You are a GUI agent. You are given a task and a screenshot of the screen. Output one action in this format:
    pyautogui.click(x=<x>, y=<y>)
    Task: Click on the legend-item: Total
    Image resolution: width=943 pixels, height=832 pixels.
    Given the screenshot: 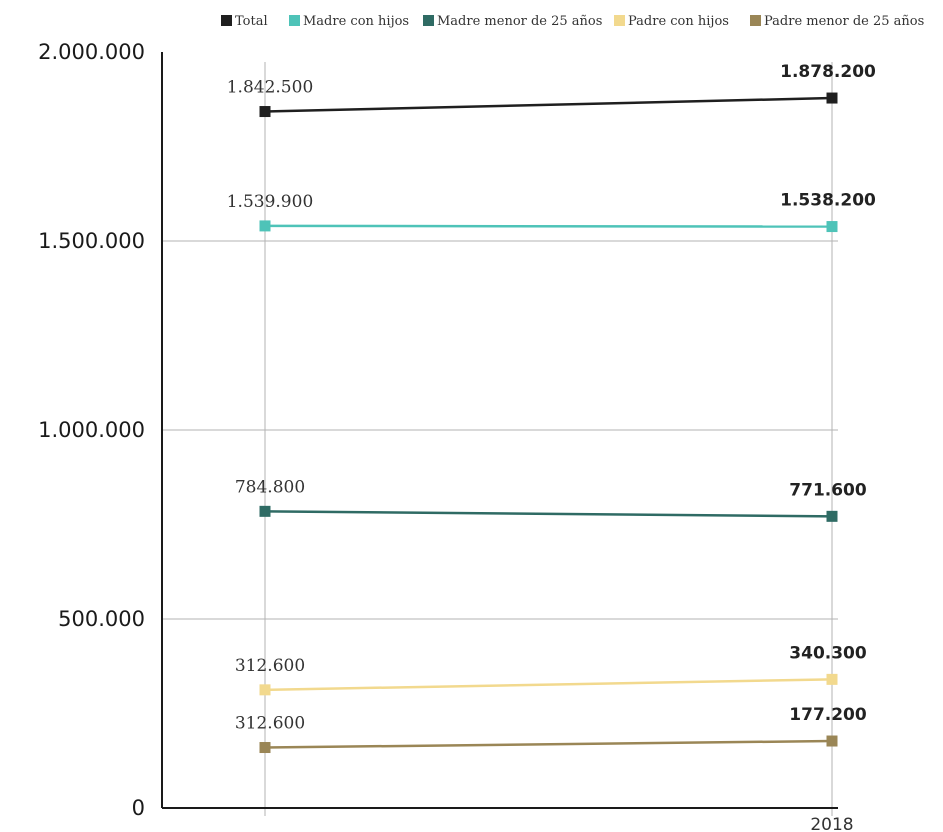 What is the action you would take?
    pyautogui.click(x=244, y=21)
    